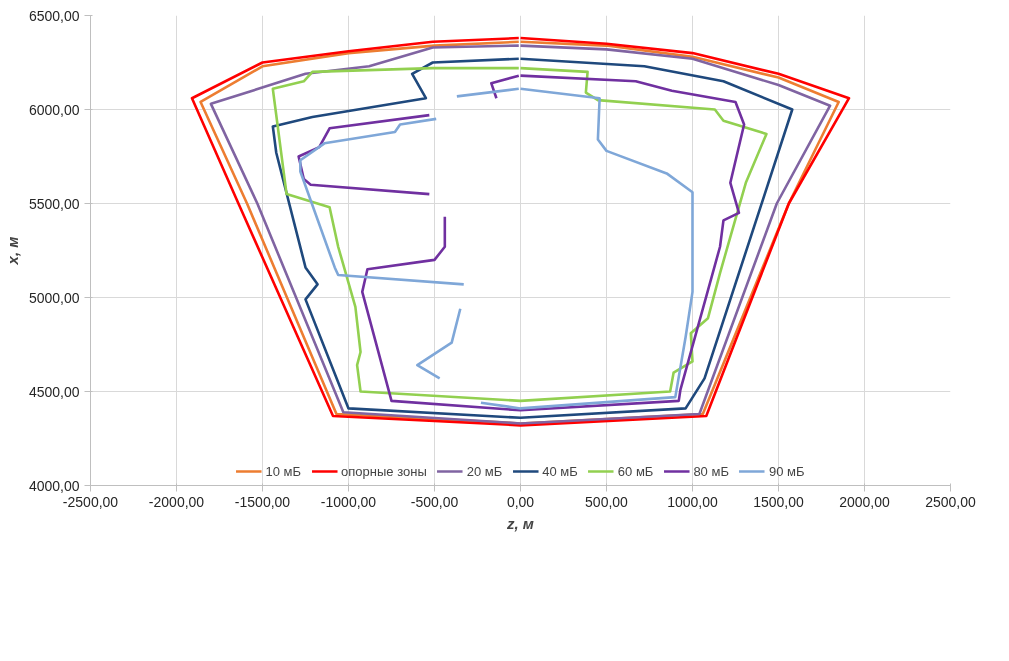  Describe the element at coordinates (711, 471) in the screenshot. I see `legend-label: 80 мБ` at that location.